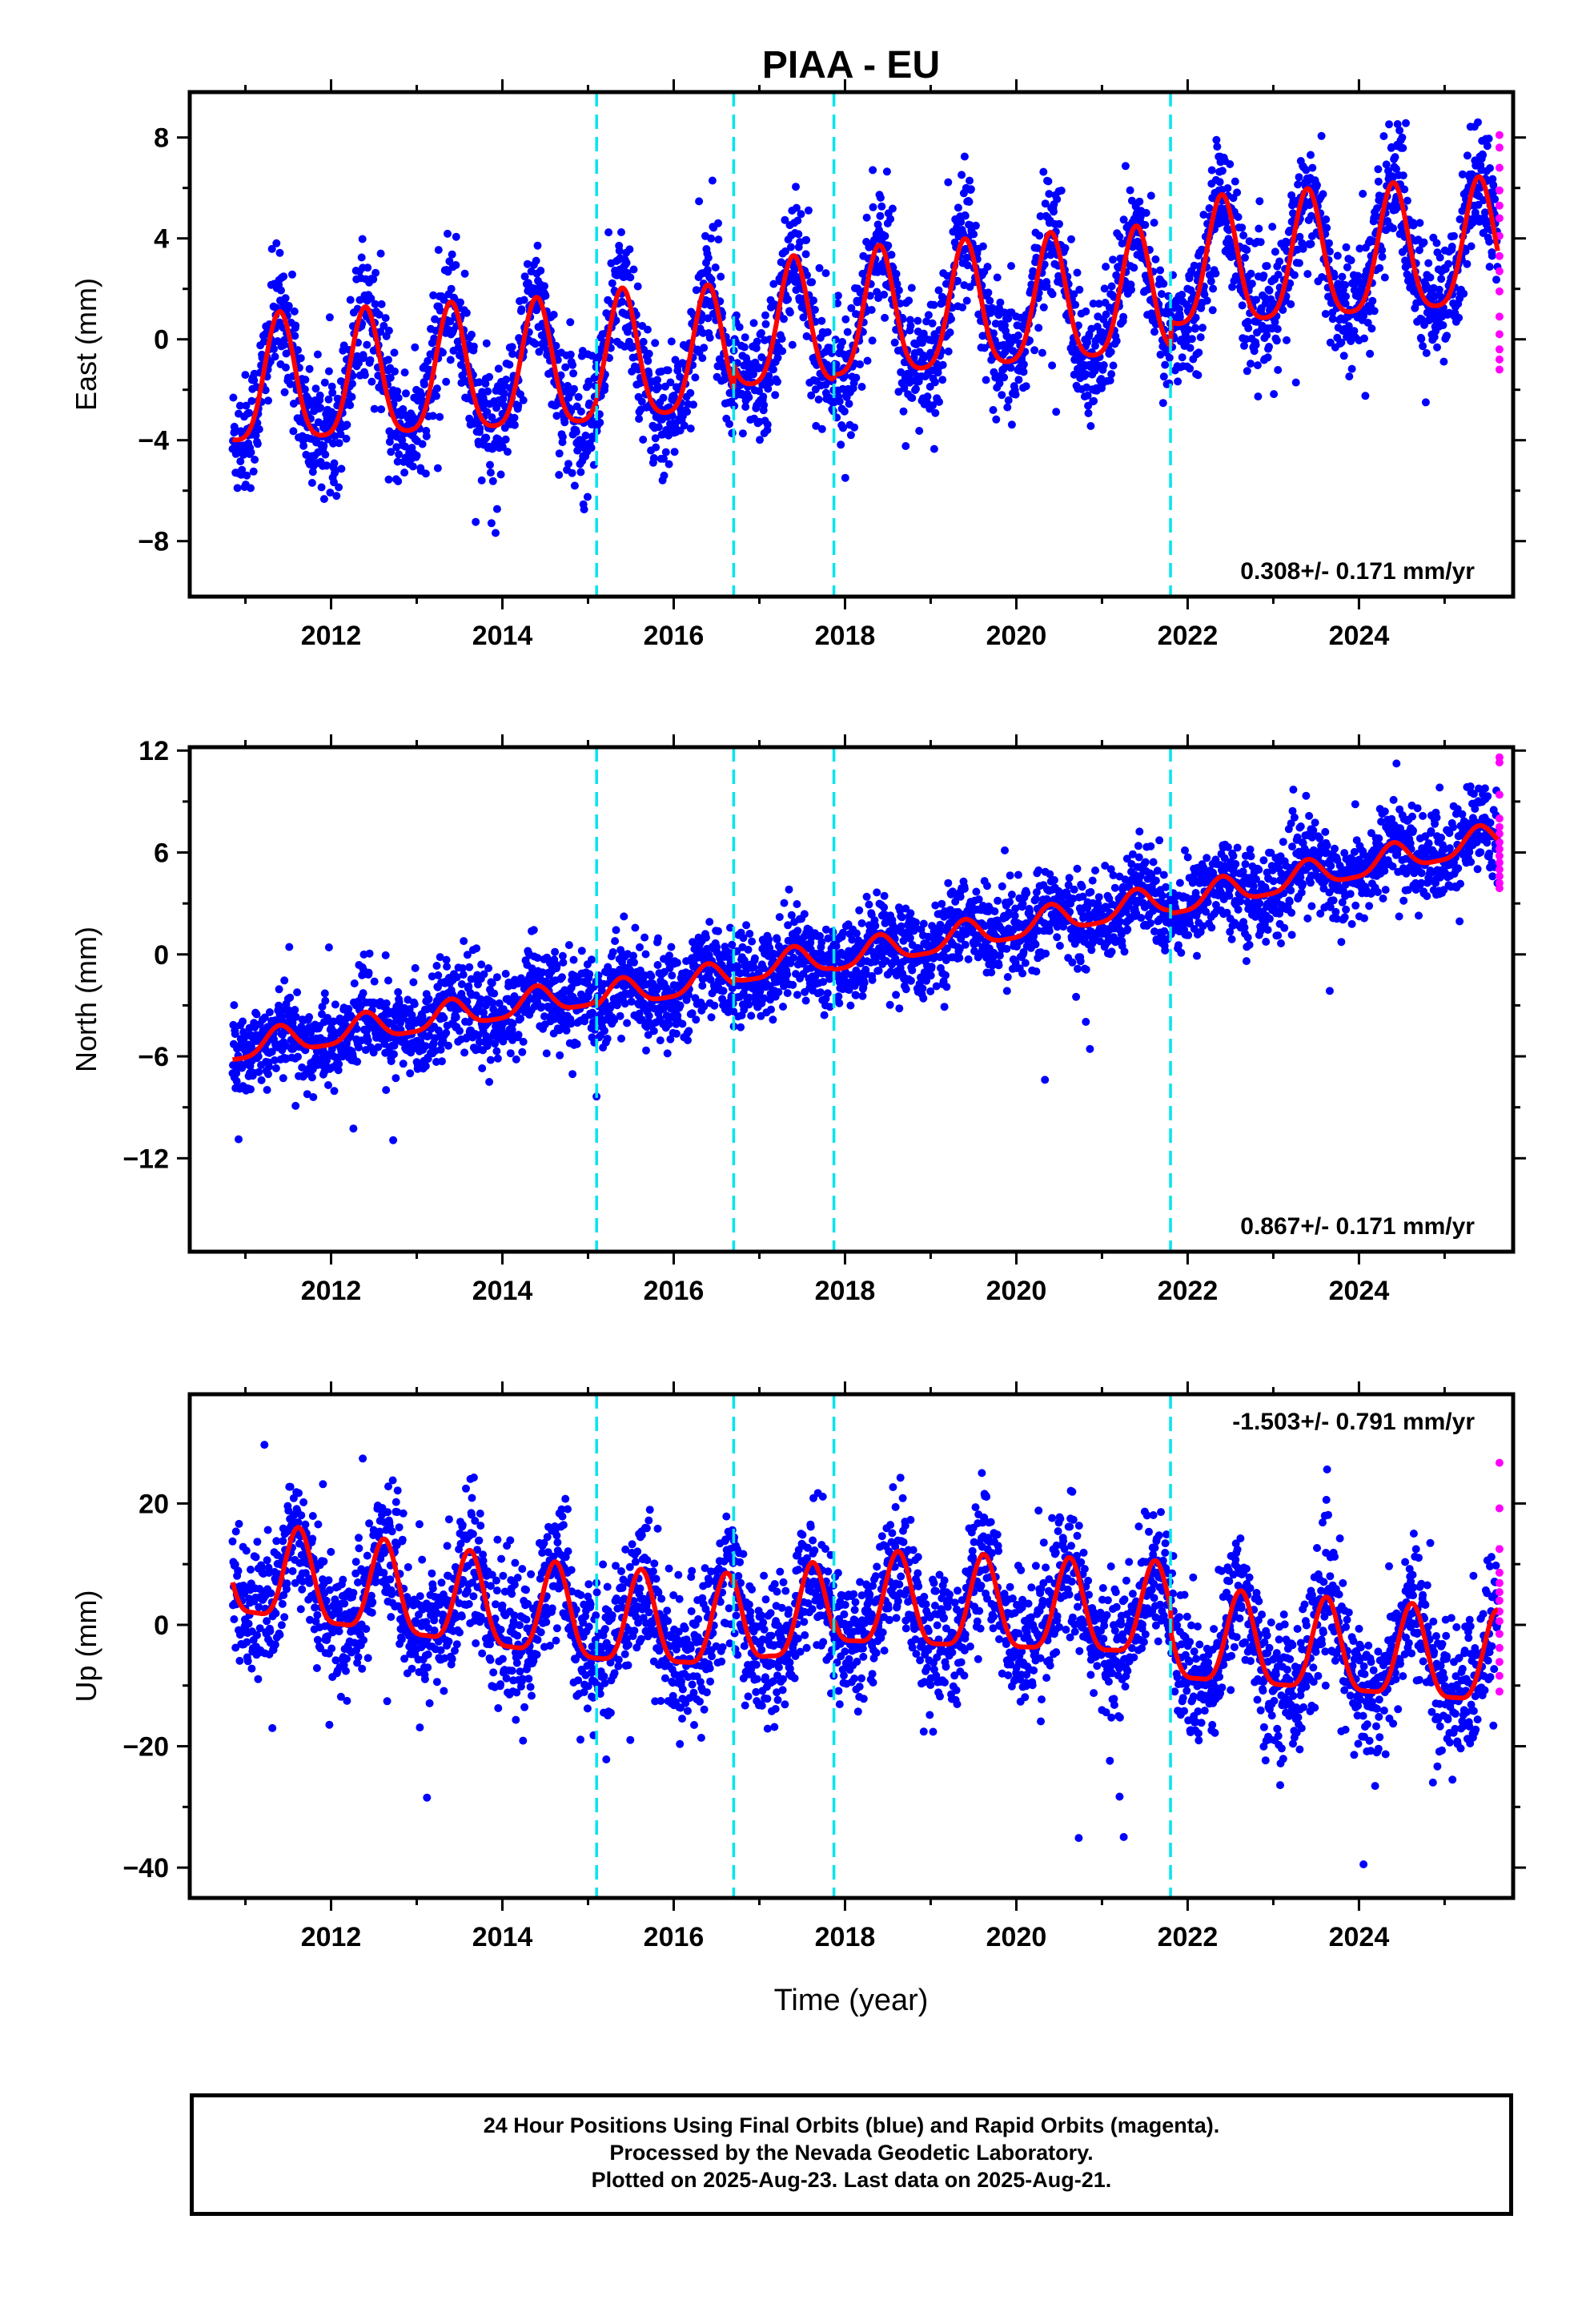  Describe the element at coordinates (866, 948) in the screenshot. I see `data-area-north` at that location.